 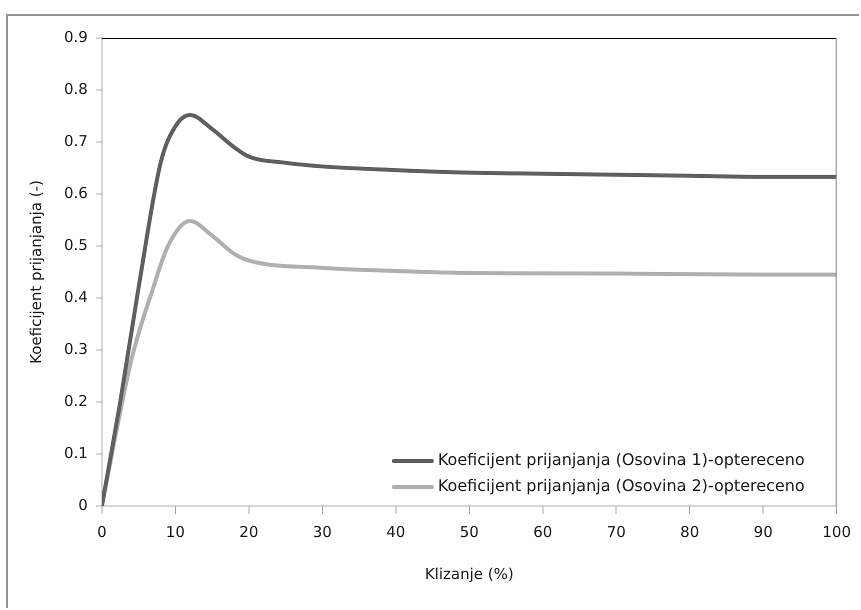 I want to click on y-tick-label: 0.1, so click(x=76, y=453).